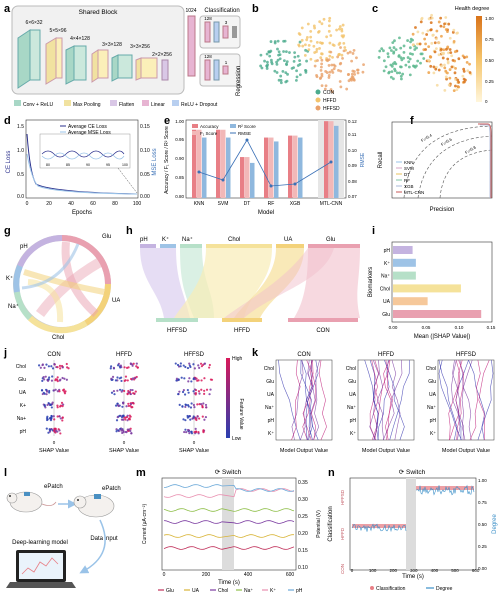  Describe the element at coordinates (71, 204) in the screenshot. I see `svg-text: 40` at that location.